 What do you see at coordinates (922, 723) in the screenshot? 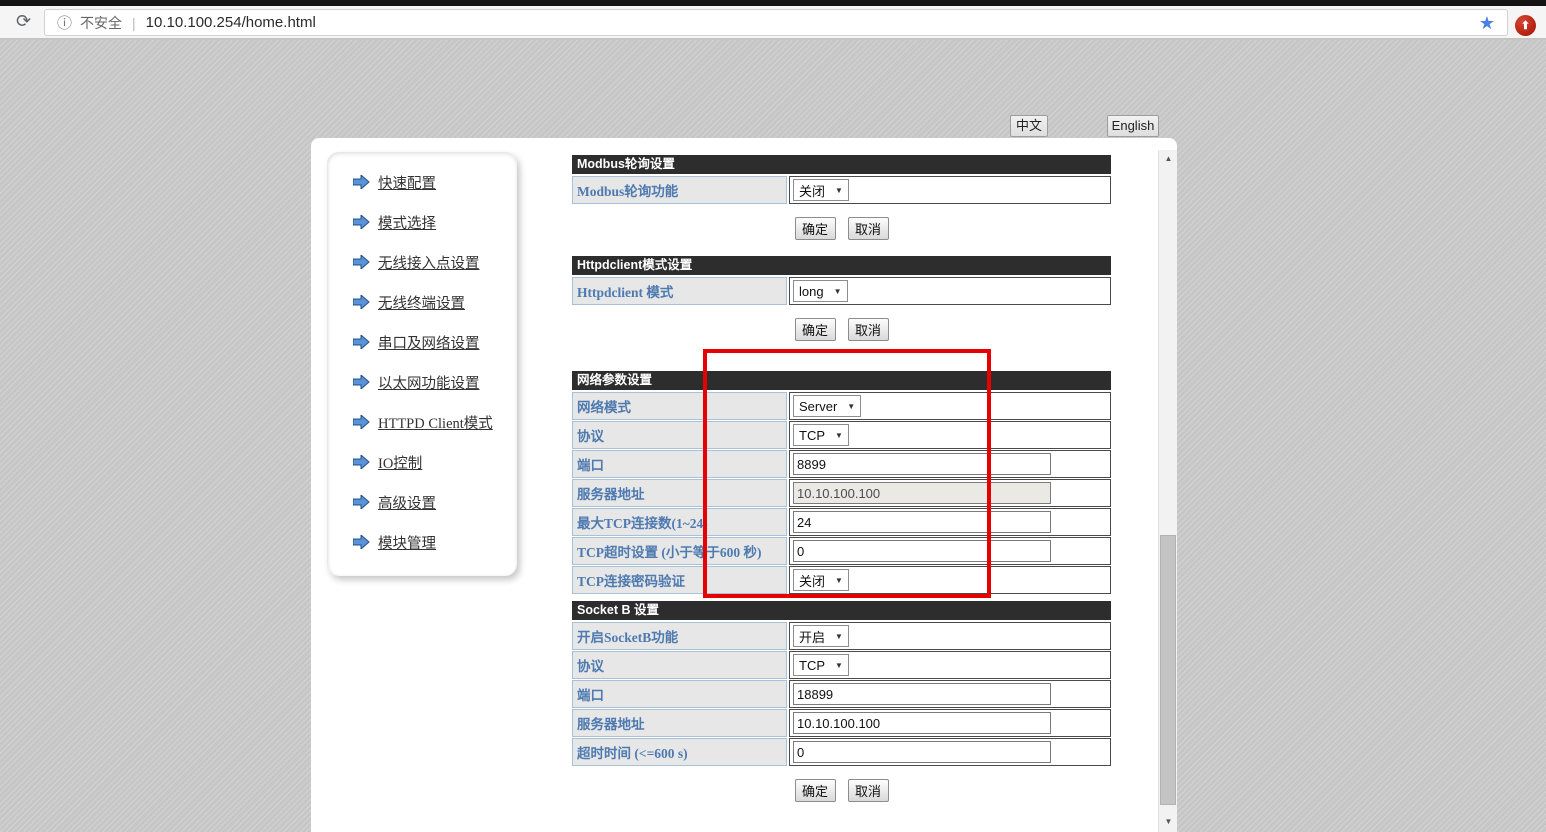
I see `socketb-server-address-input` at bounding box center [922, 723].